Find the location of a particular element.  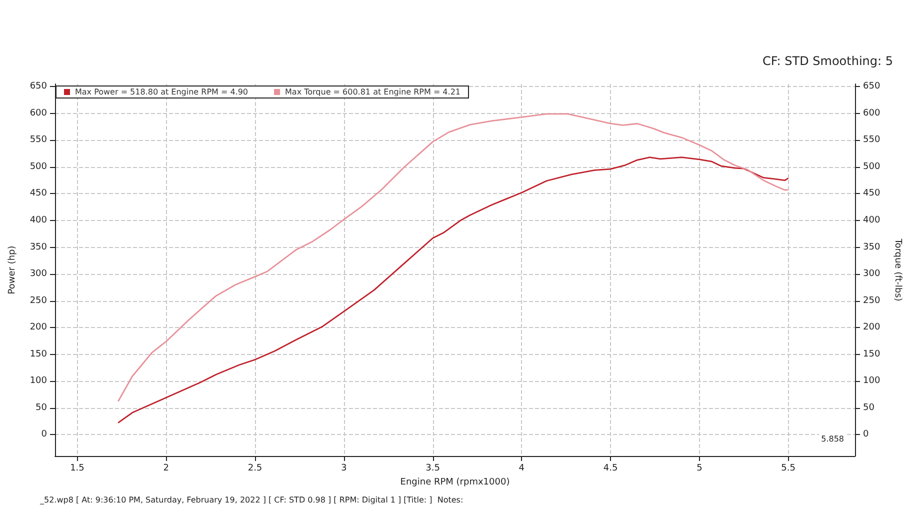

x-tick-label: 4.5 is located at coordinates (610, 469).